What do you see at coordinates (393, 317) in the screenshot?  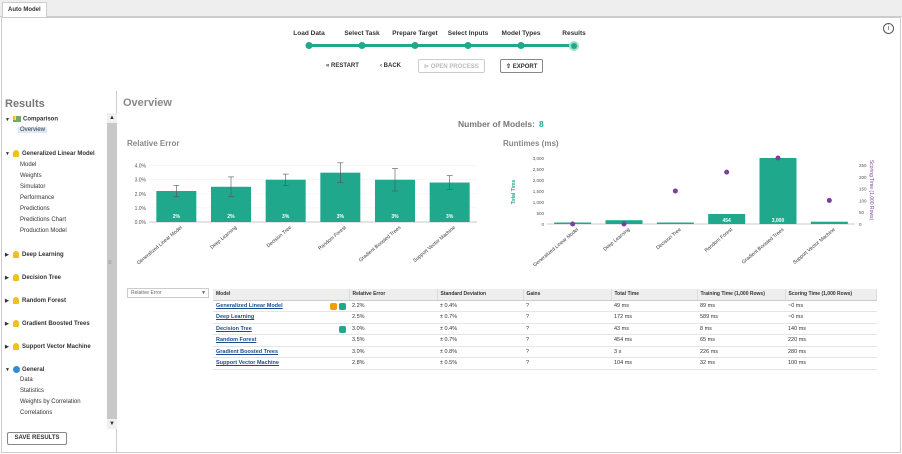 I see `cell-err: 2.5%` at bounding box center [393, 317].